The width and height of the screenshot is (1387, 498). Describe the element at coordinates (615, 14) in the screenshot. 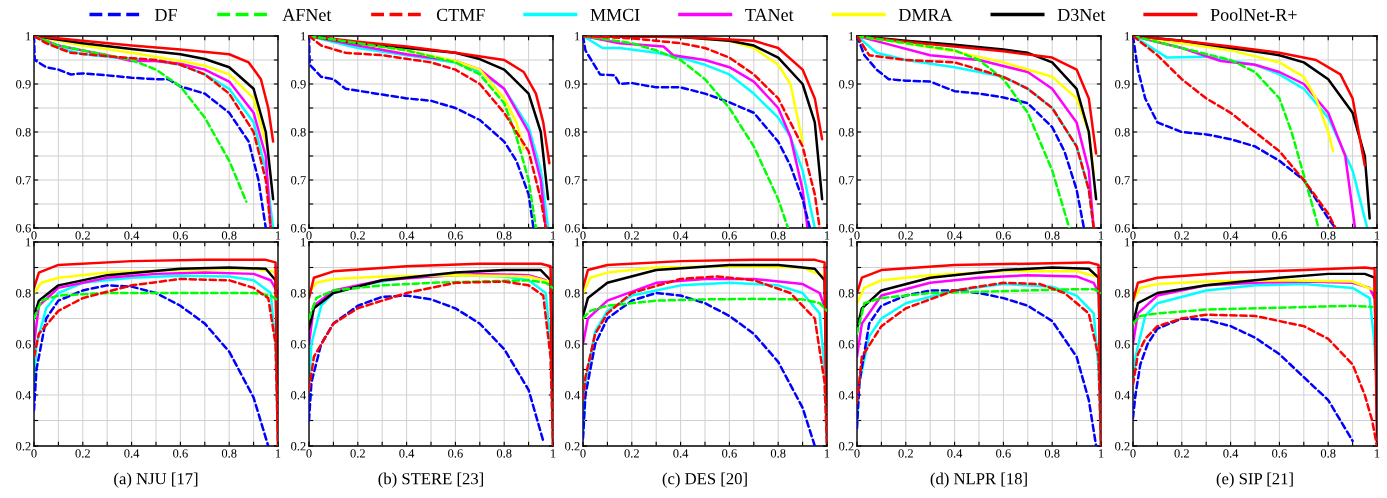

I see `legend-label: MMCI` at that location.